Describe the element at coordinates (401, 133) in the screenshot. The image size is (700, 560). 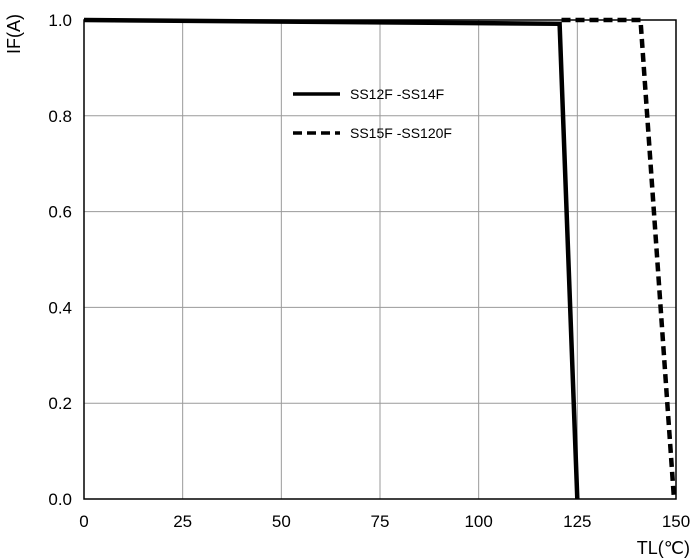
I see `legend-label-dashed: SS15F -SS120F` at that location.